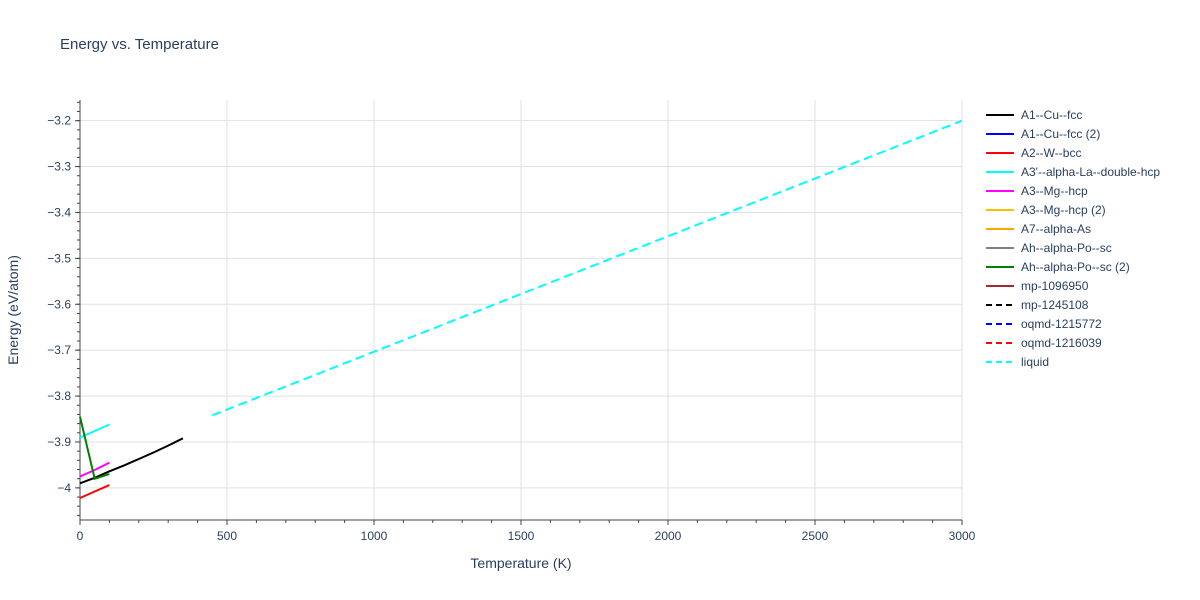  Describe the element at coordinates (1055, 305) in the screenshot. I see `legend-label: mp-1245108` at that location.